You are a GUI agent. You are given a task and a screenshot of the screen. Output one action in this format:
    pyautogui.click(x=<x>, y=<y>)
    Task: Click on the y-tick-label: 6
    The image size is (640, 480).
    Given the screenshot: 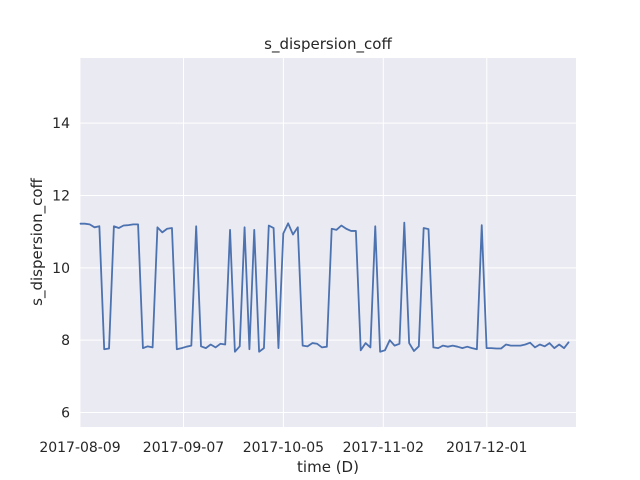 What is the action you would take?
    pyautogui.click(x=65, y=414)
    